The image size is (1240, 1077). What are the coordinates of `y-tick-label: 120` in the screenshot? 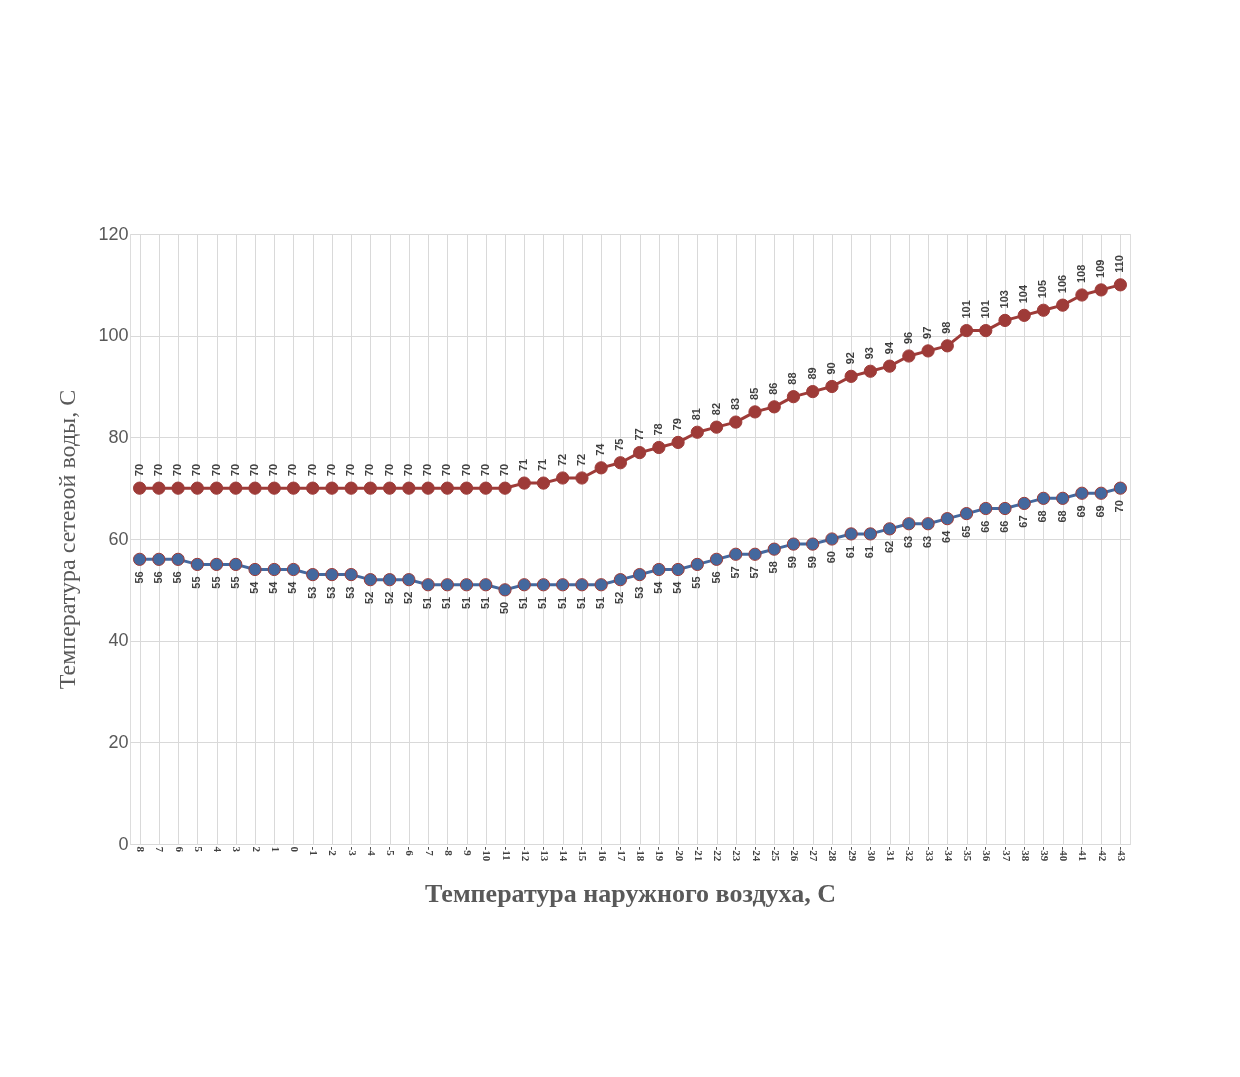 It's located at (113, 233).